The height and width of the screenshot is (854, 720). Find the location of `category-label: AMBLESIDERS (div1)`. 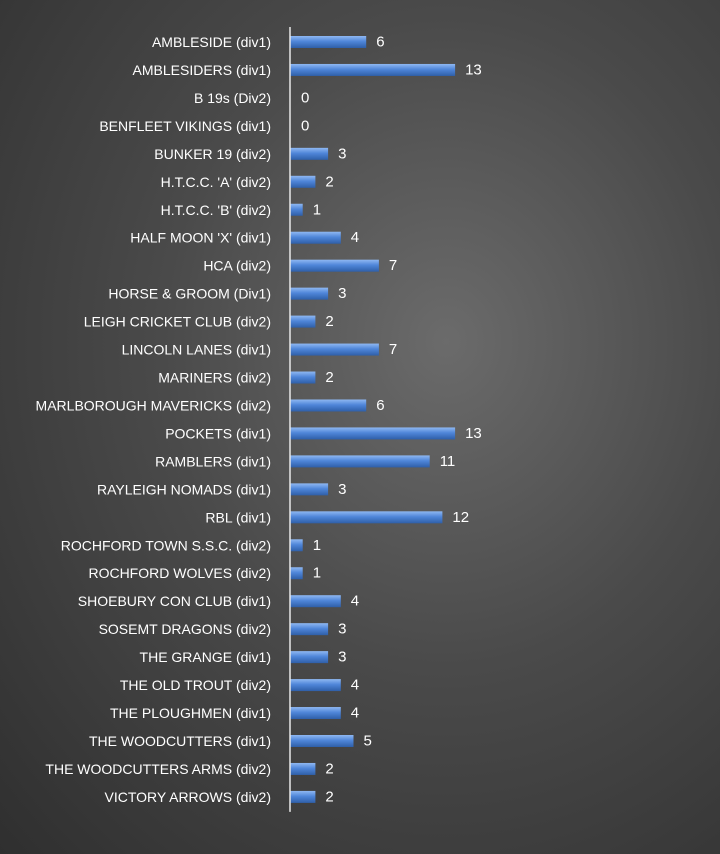

category-label: AMBLESIDERS (div1) is located at coordinates (202, 70).